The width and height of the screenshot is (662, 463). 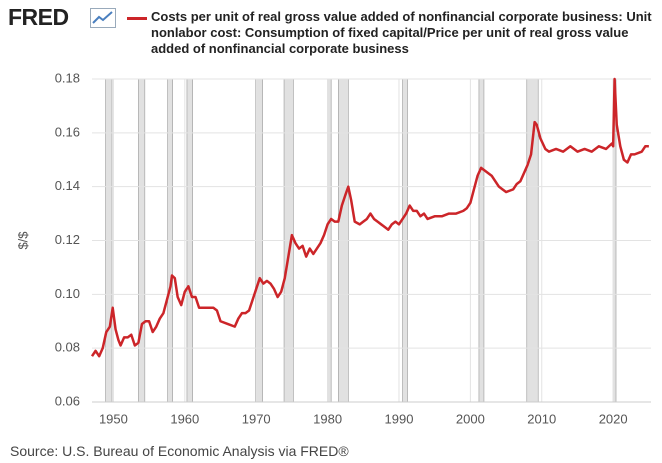 I want to click on x-tick-label: 1960, so click(x=184, y=418).